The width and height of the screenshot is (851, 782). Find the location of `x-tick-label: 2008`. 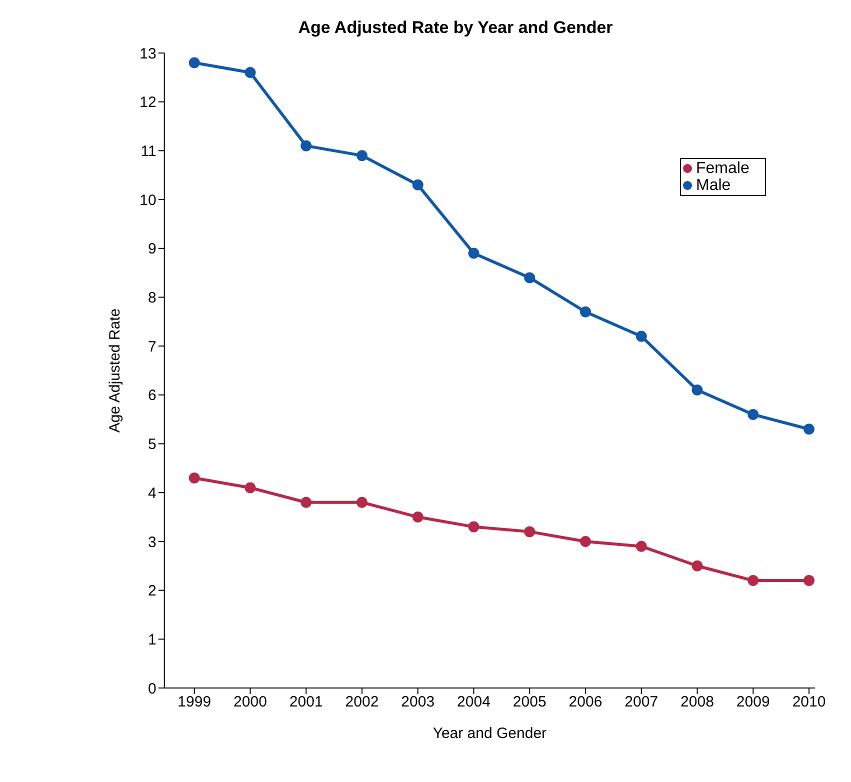

x-tick-label: 2008 is located at coordinates (697, 702).